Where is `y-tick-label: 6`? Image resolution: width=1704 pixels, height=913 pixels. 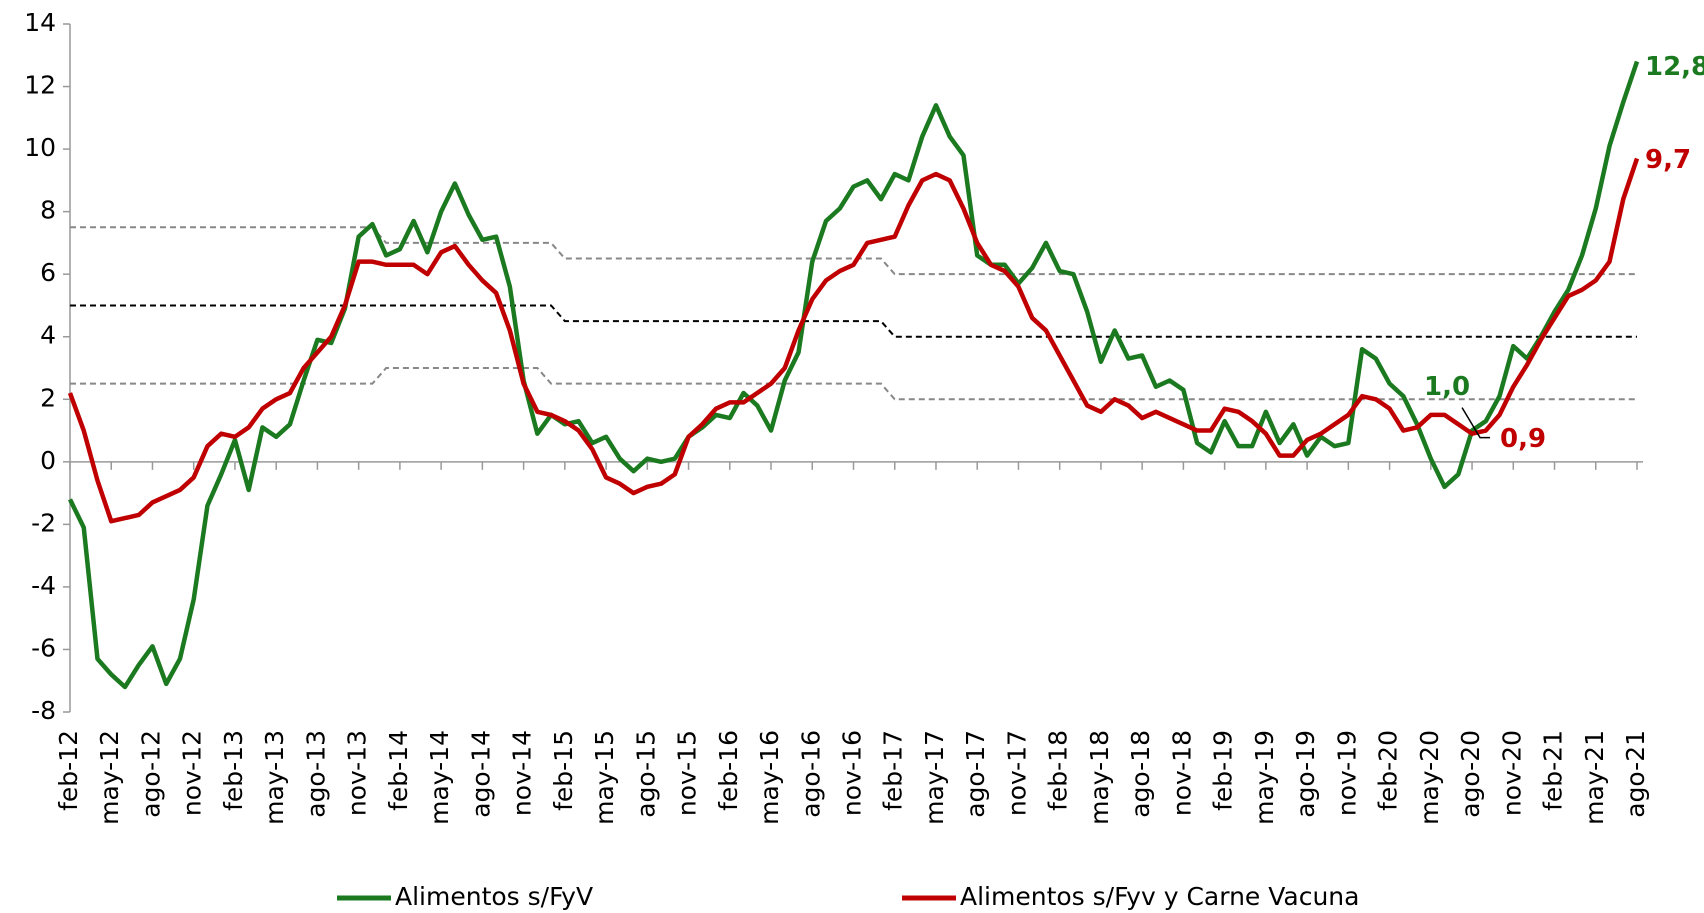 y-tick-label: 6 is located at coordinates (48, 272).